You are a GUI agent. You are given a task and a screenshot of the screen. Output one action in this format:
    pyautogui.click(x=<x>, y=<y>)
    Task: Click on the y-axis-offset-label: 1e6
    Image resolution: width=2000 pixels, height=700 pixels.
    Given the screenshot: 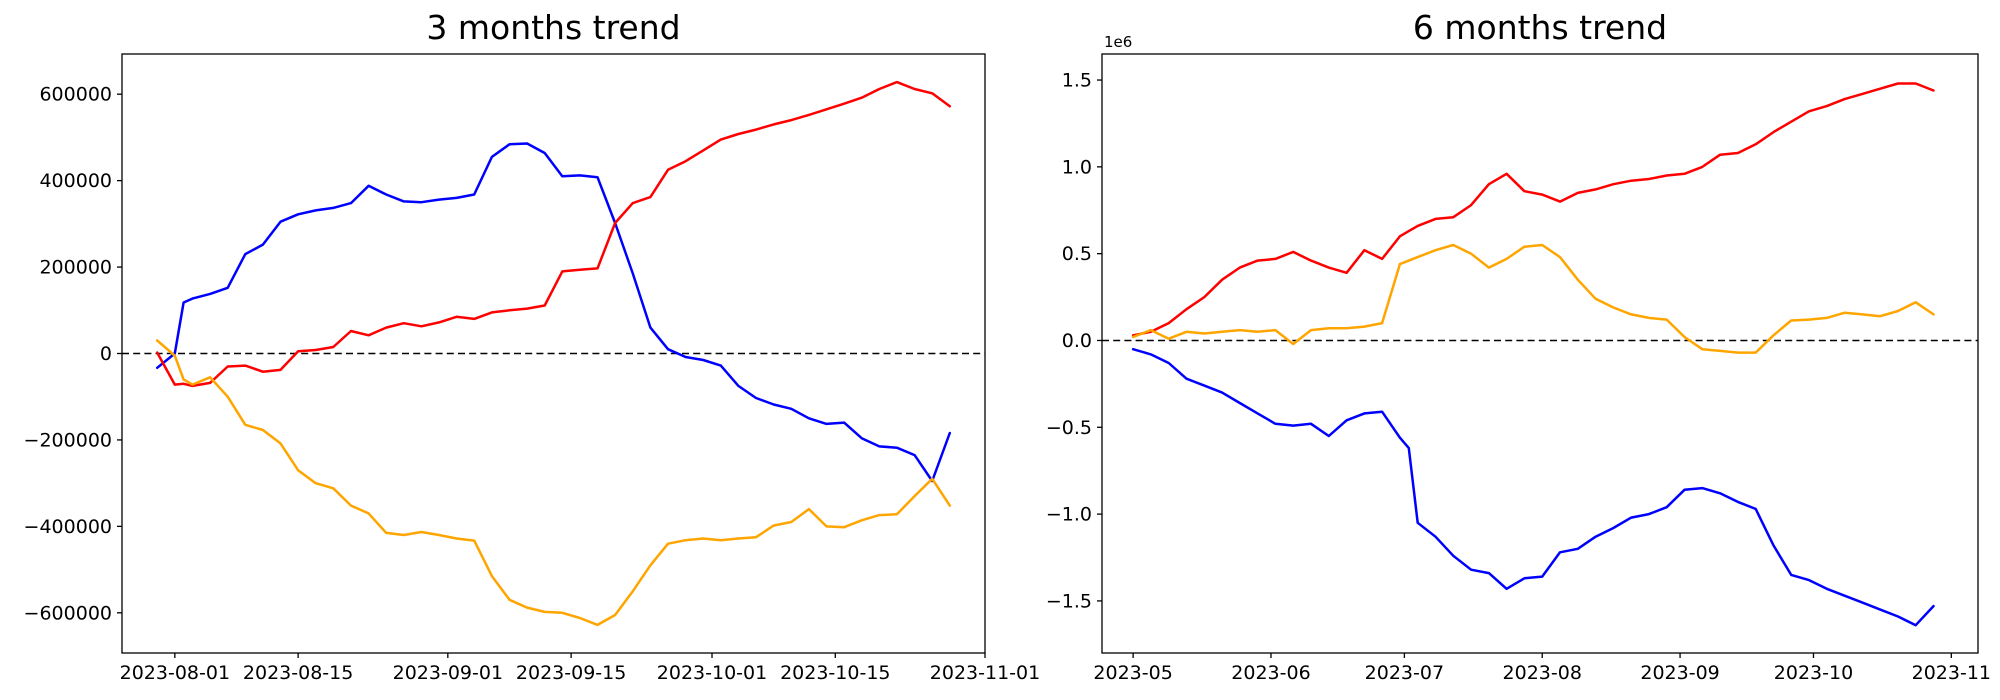 What is the action you would take?
    pyautogui.click(x=1118, y=42)
    